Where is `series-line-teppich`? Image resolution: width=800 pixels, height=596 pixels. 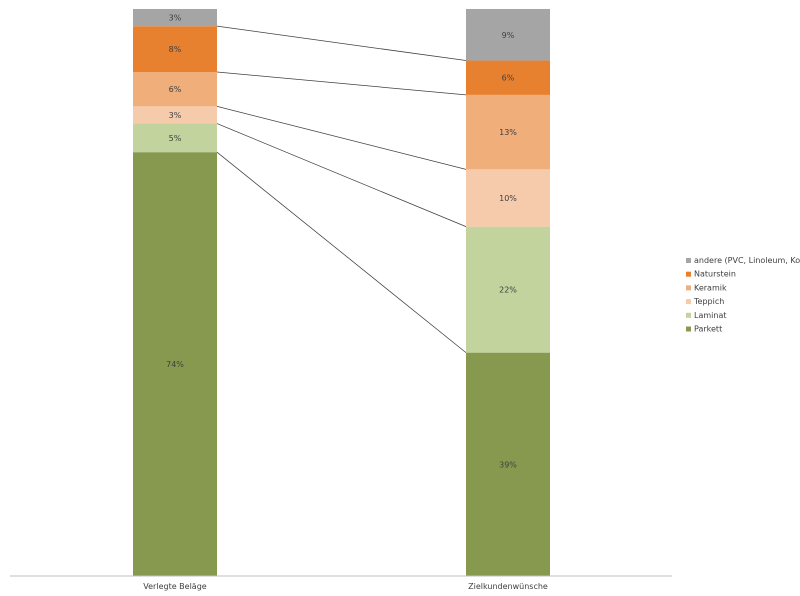 series-line-teppich is located at coordinates (341, 138).